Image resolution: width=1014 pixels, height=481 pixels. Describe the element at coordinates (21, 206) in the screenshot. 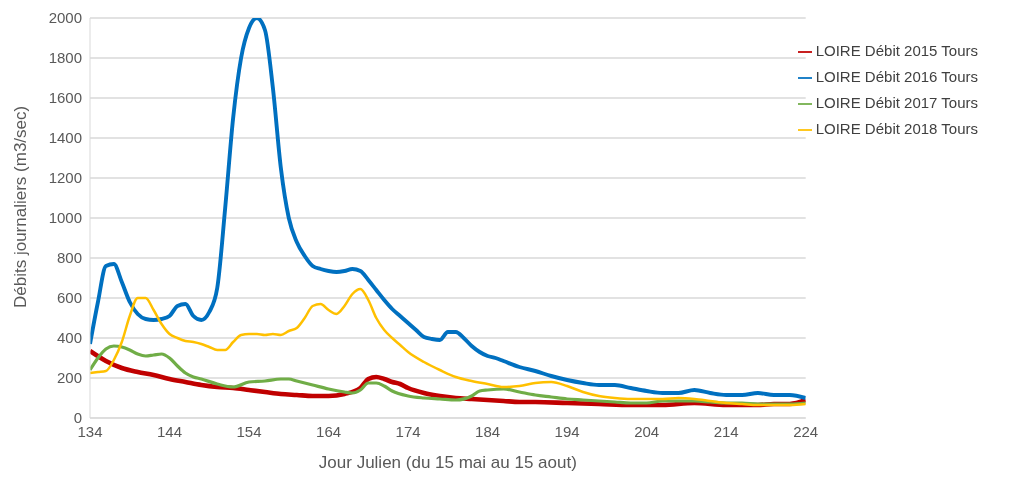

I see `y-axis-title: Débits journaliers (m3/sec)` at that location.